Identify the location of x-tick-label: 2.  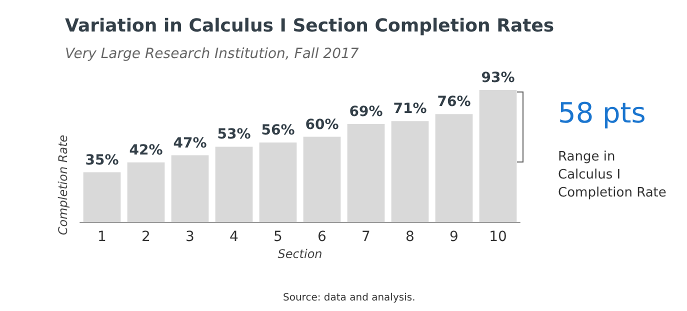
(146, 237).